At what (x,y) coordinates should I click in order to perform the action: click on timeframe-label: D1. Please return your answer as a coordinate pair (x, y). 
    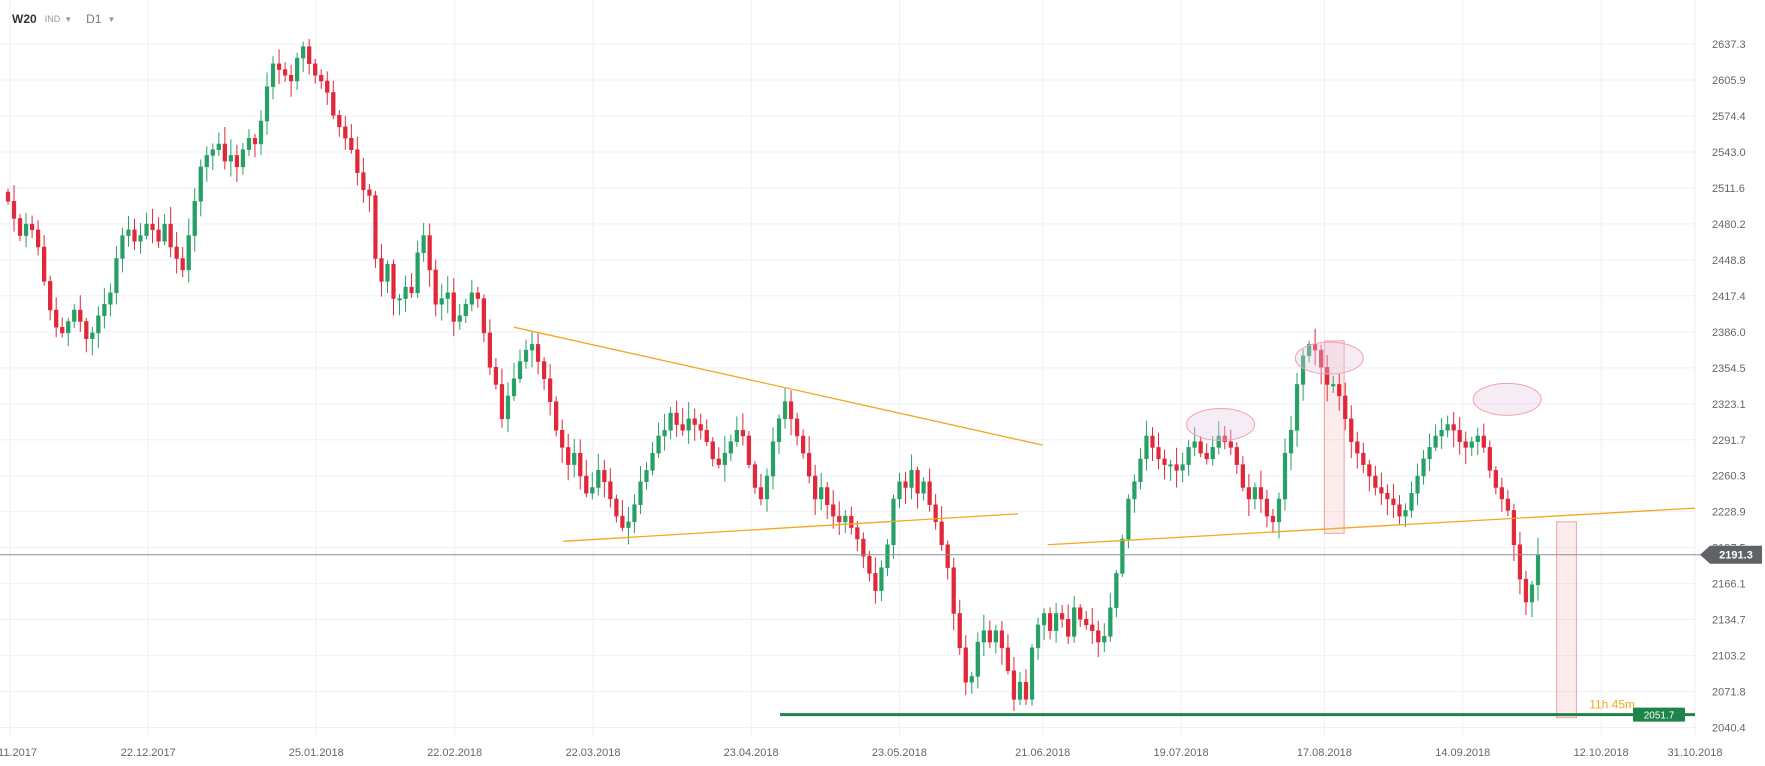
    Looking at the image, I should click on (94, 19).